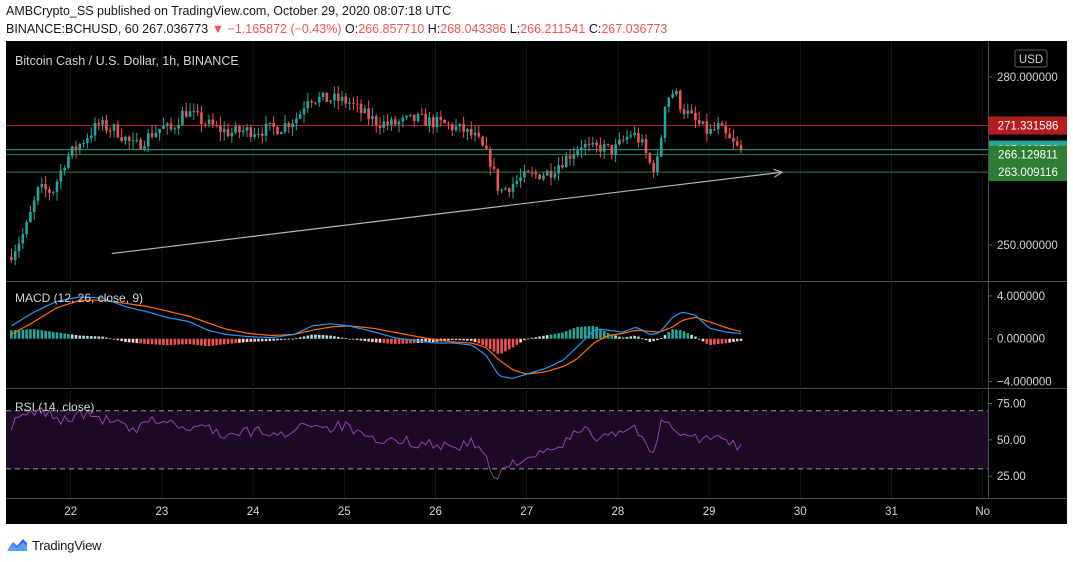 Image resolution: width=1073 pixels, height=562 pixels. What do you see at coordinates (618, 512) in the screenshot?
I see `x-tick-label: 28` at bounding box center [618, 512].